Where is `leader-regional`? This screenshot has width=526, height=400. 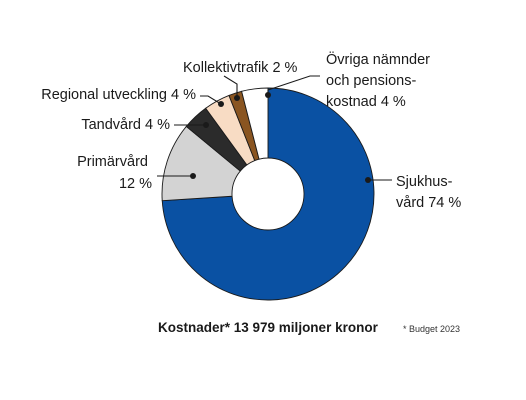 leader-regional is located at coordinates (211, 100).